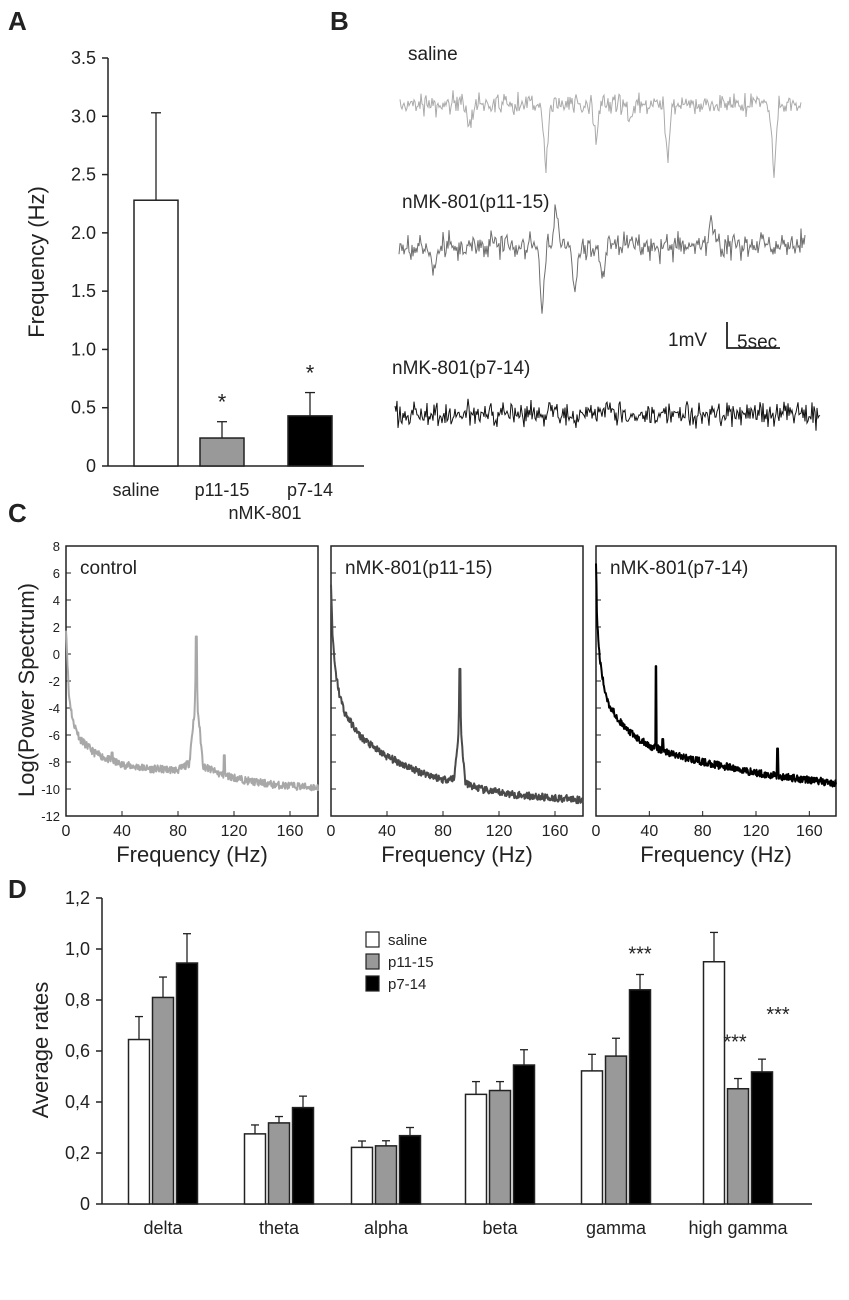 Image resolution: width=849 pixels, height=1300 pixels. Describe the element at coordinates (433, 54) in the screenshot. I see `trace-label-saline: saline` at that location.